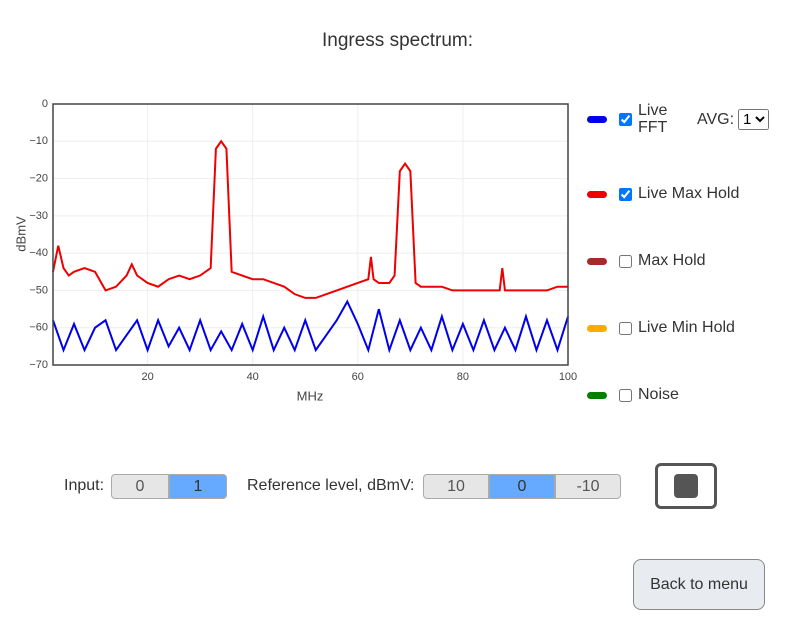 The width and height of the screenshot is (795, 626). I want to click on x-tick-label: 100, so click(568, 377).